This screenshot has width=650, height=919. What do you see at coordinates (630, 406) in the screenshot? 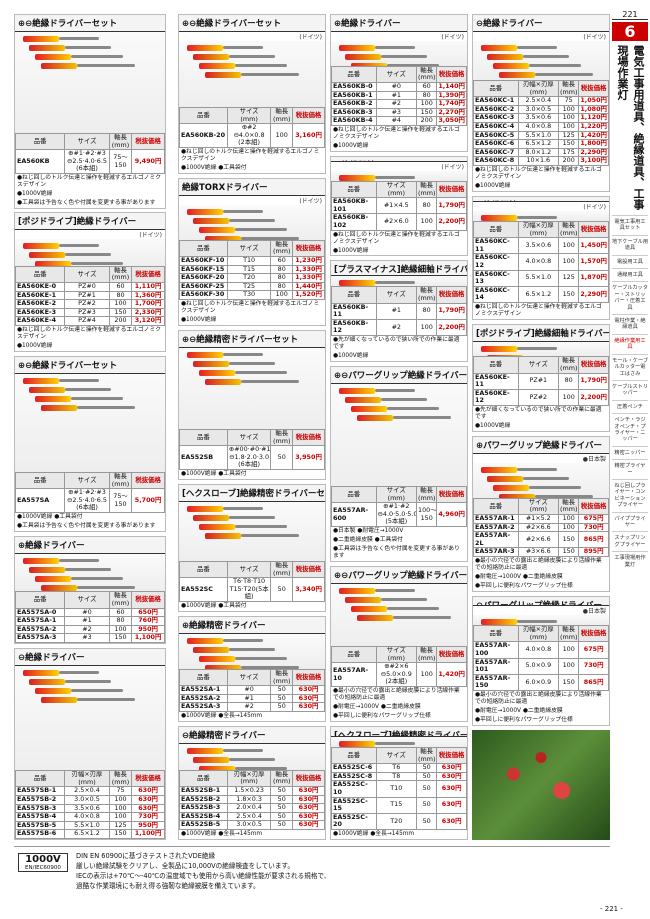
I see `index-item: 圧着ペンチ` at bounding box center [630, 406].